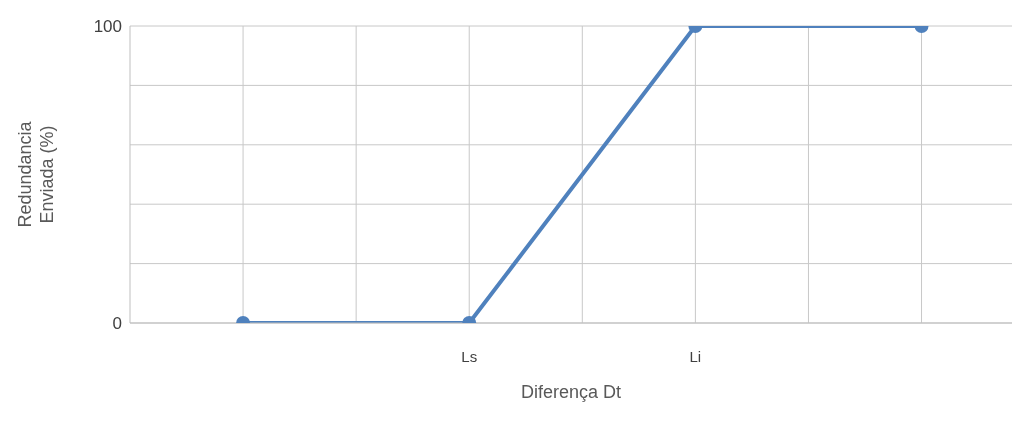 This screenshot has width=1020, height=426. I want to click on x-tick-label: Li, so click(695, 356).